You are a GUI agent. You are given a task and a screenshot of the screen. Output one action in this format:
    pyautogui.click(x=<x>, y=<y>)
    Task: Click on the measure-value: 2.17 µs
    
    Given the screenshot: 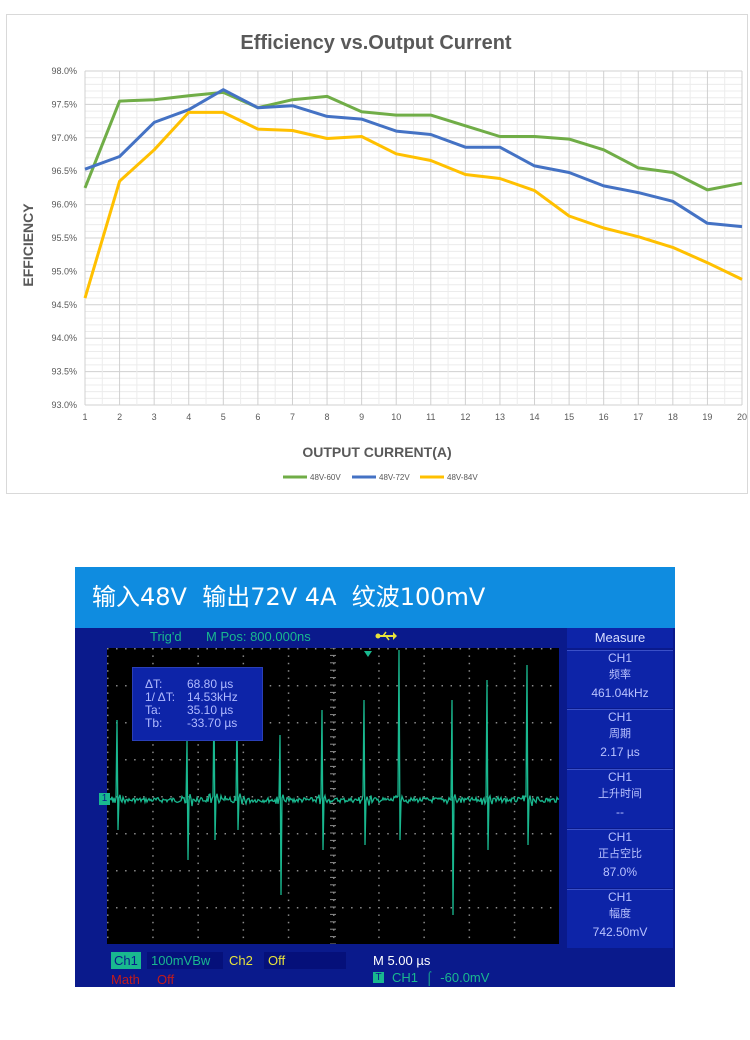 What is the action you would take?
    pyautogui.click(x=620, y=752)
    